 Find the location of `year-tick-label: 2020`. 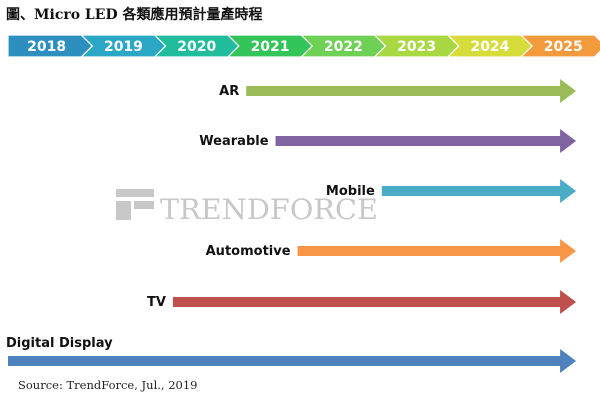

year-tick-label: 2020 is located at coordinates (196, 47).